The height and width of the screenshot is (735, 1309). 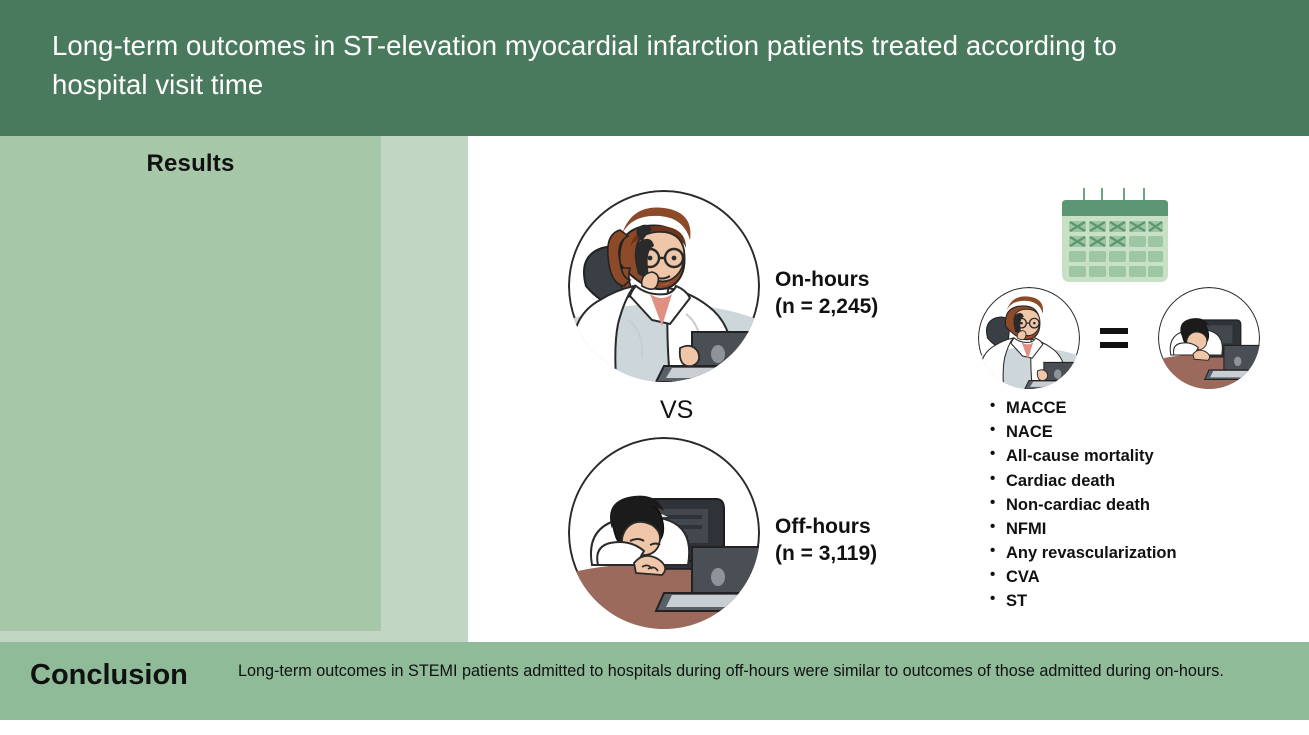 I want to click on bottom-strip, so click(x=654, y=727).